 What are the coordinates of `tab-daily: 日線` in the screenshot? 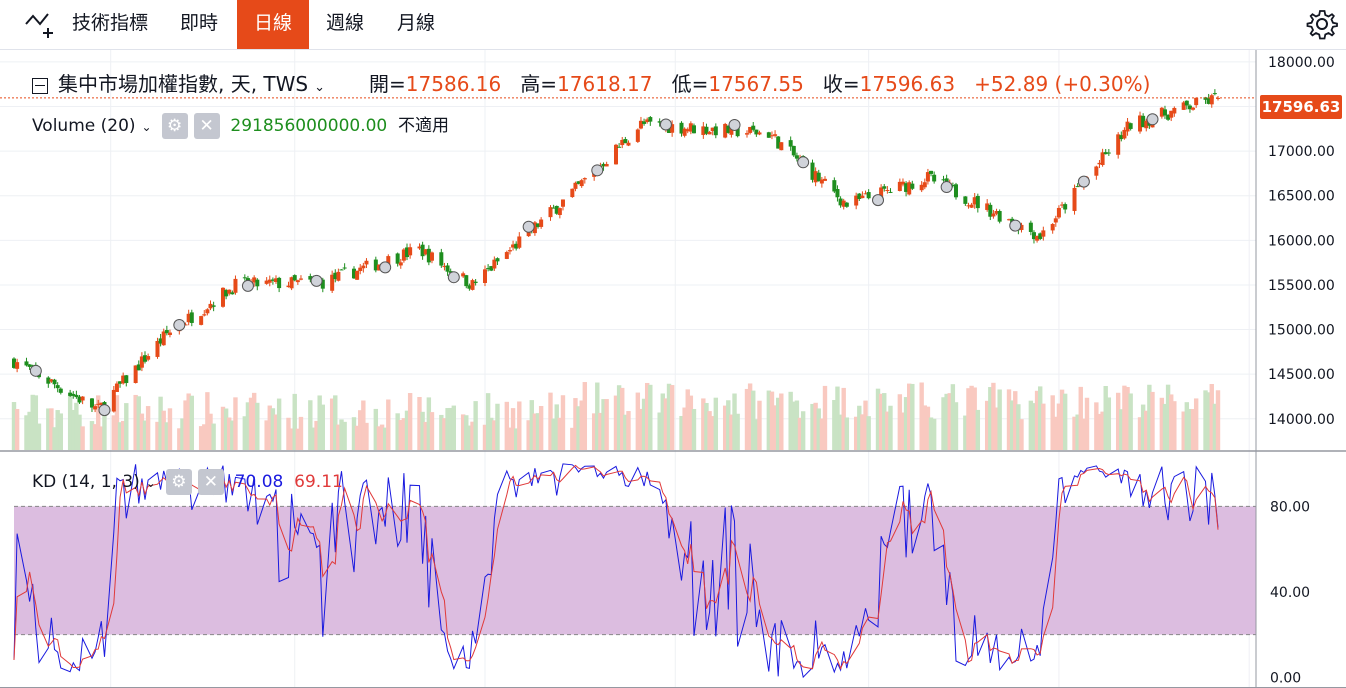 It's located at (273, 24).